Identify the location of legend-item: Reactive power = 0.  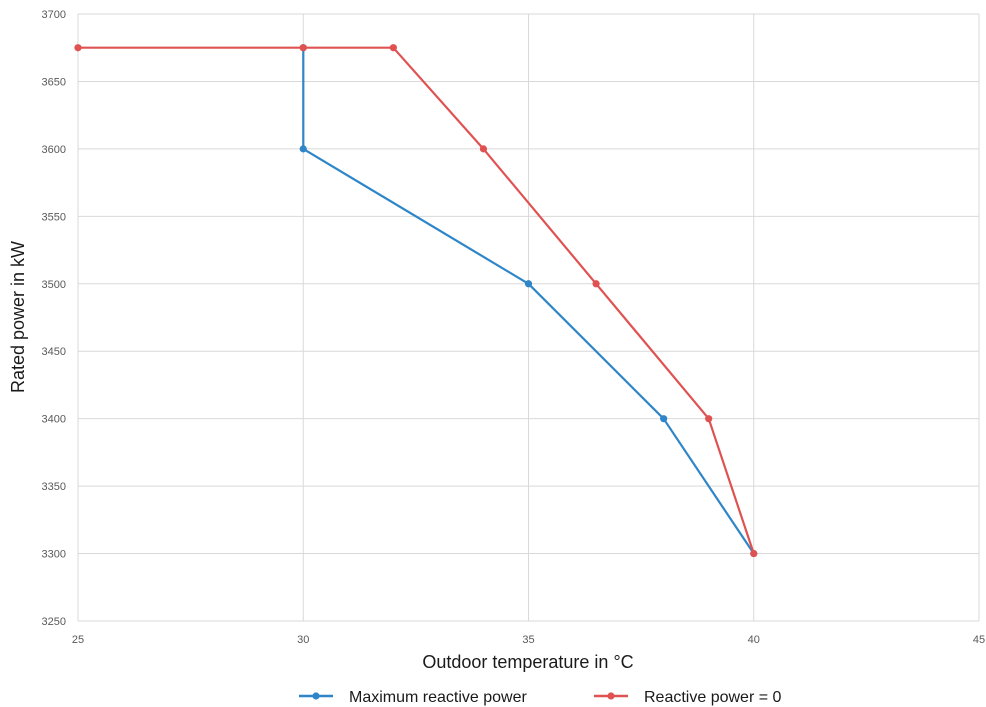
(688, 697).